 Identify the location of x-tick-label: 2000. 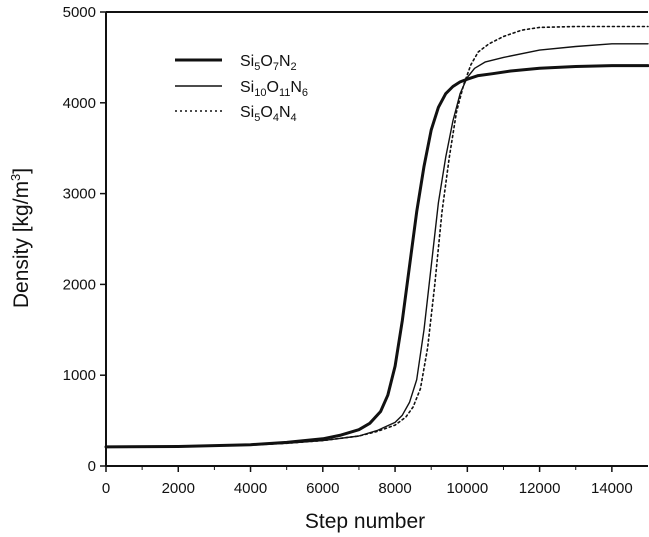
(178, 488).